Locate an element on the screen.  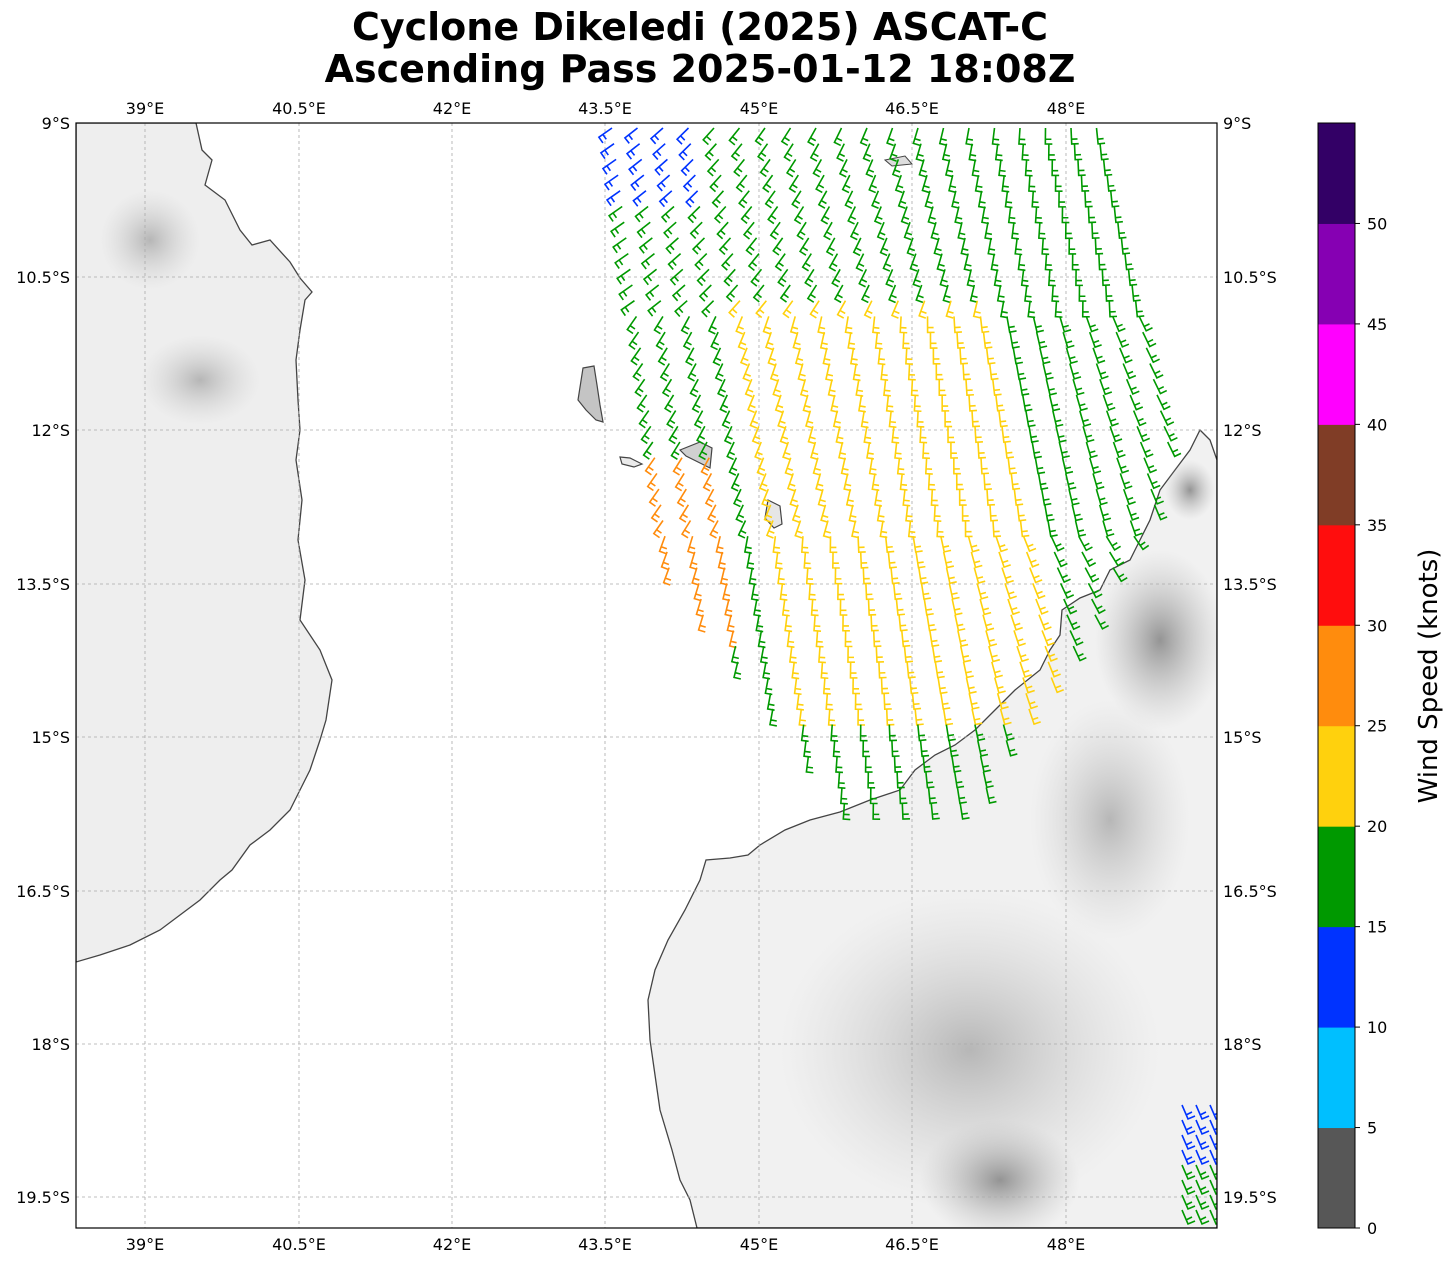
colorbar-tick-label: 20 is located at coordinates (1377, 826).